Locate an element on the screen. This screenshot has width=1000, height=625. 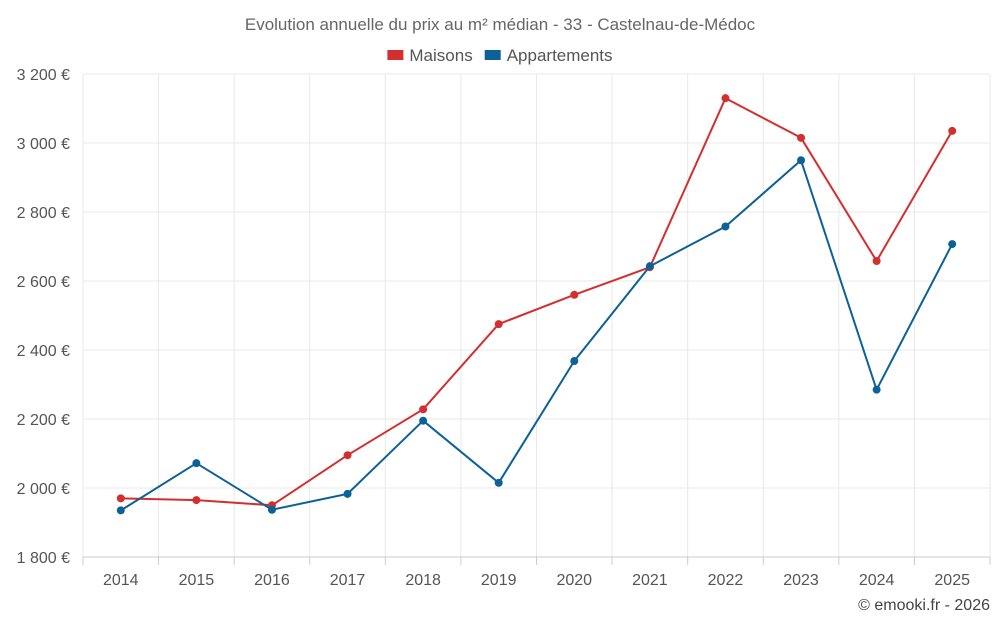
x-tick-label: 2020 is located at coordinates (574, 580).